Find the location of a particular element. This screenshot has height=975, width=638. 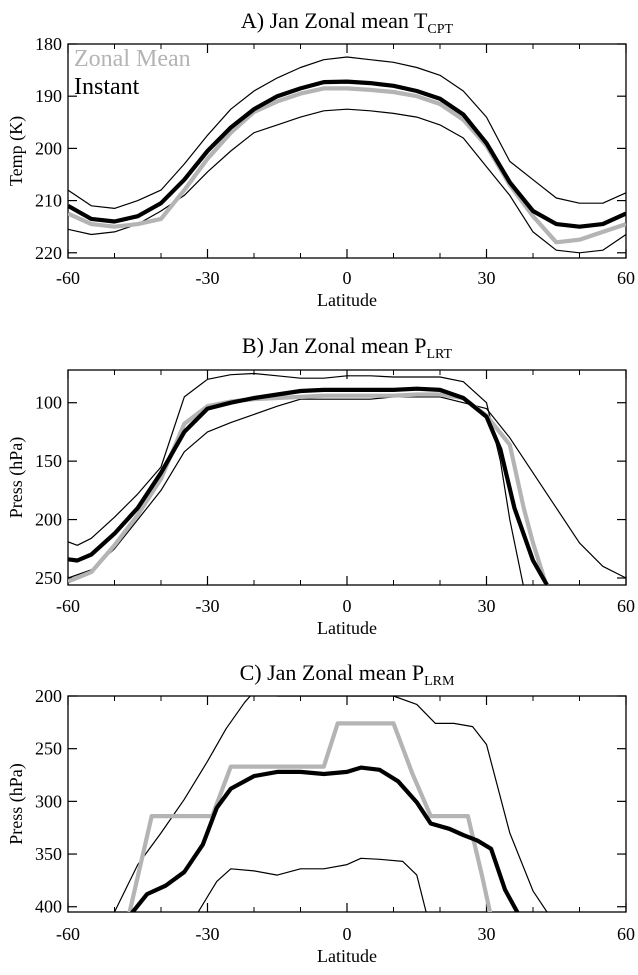

chart-title: C) Jan Zonal mean PLRM is located at coordinates (347, 674).